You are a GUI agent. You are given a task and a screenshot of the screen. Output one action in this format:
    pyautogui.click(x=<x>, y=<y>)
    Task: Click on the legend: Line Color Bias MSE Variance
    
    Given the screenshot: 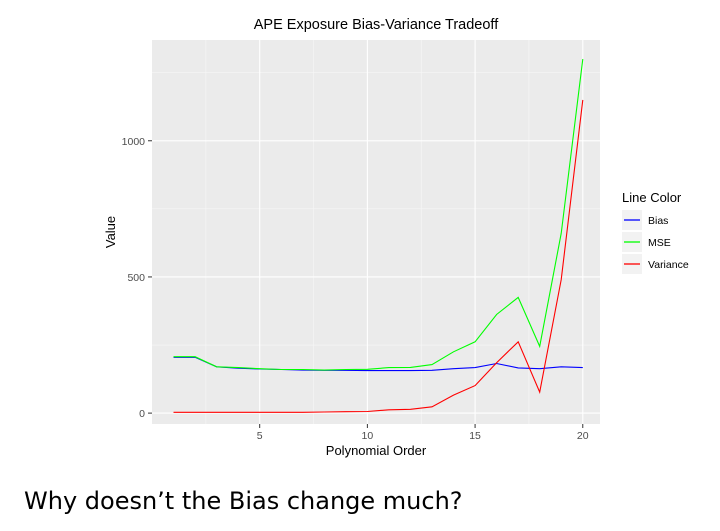 What is the action you would take?
    pyautogui.click(x=655, y=232)
    